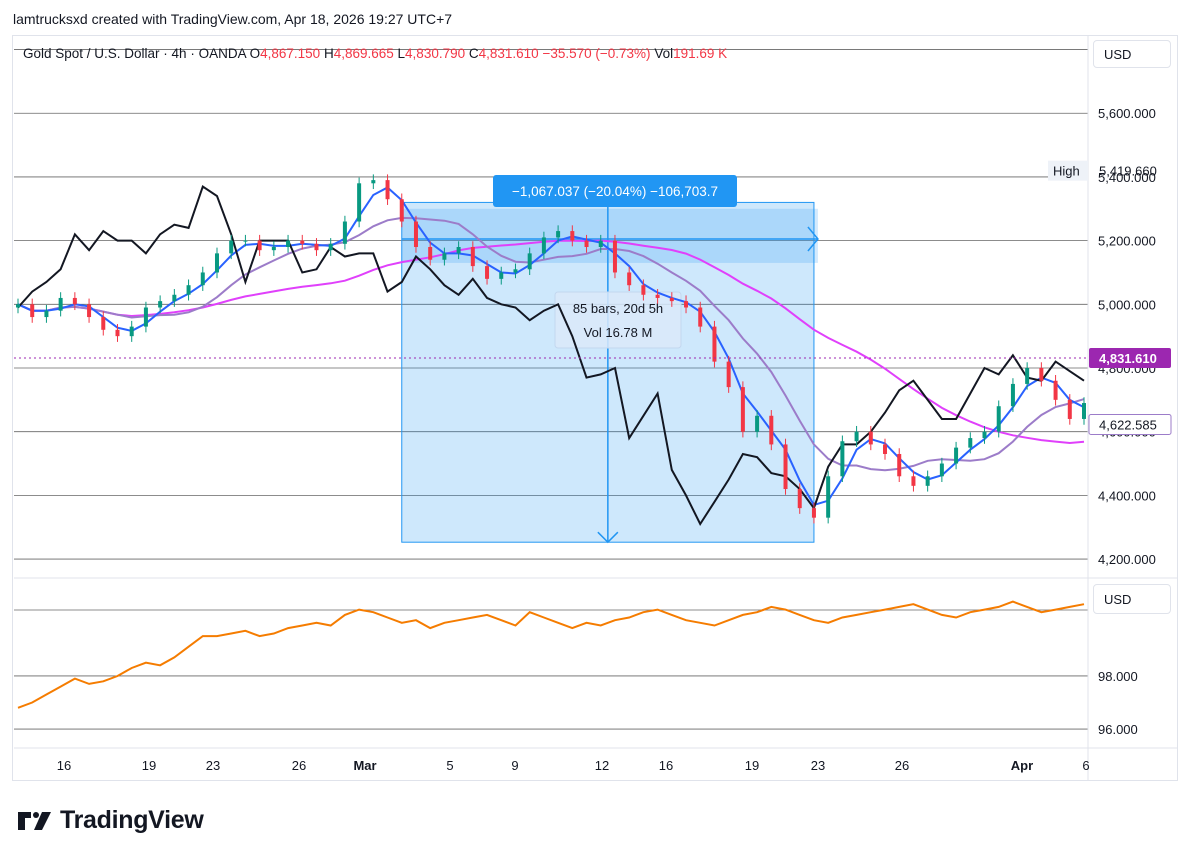 The width and height of the screenshot is (1191, 857). I want to click on measure-arrow-head, so click(813, 239).